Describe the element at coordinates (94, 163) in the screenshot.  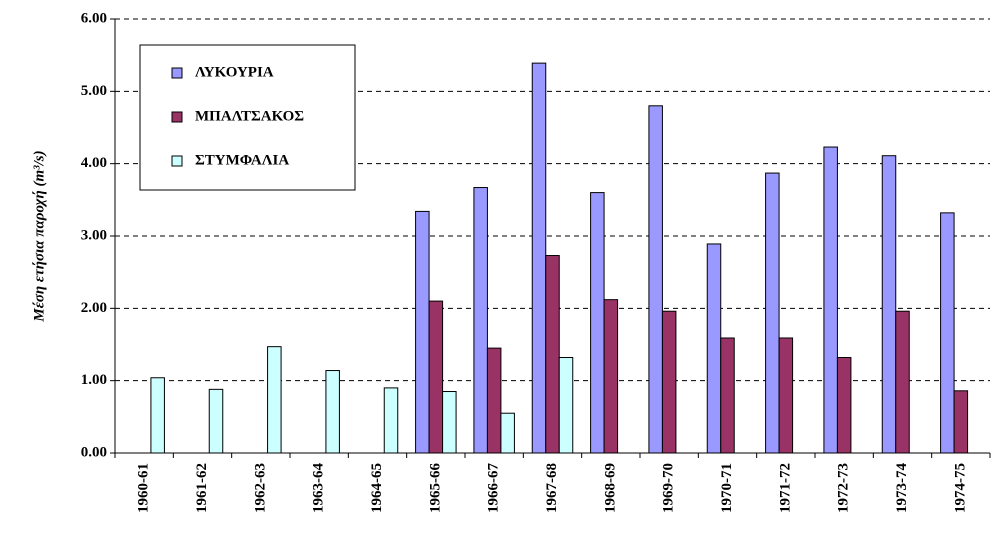
I see `y-tick-label: 4.00` at that location.